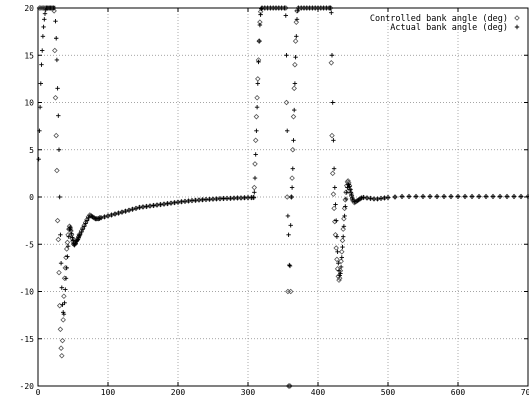 This screenshot has height=396, width=529. Describe the element at coordinates (29, 244) in the screenshot. I see `y-tick-label: -5` at that location.